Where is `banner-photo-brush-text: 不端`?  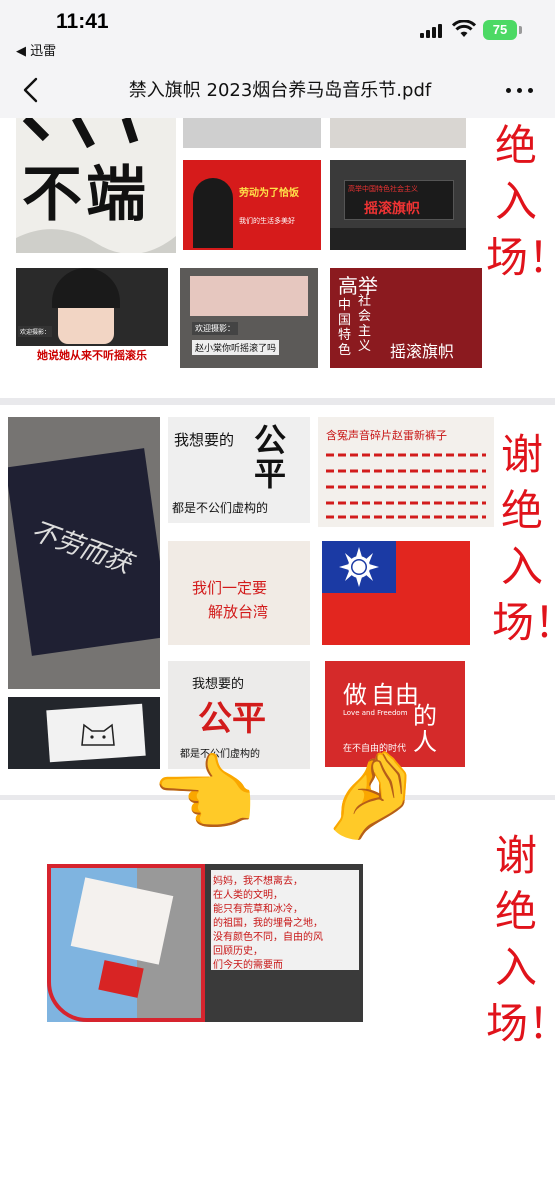
banner-photo-brush-text: 不端 is located at coordinates (96, 185).